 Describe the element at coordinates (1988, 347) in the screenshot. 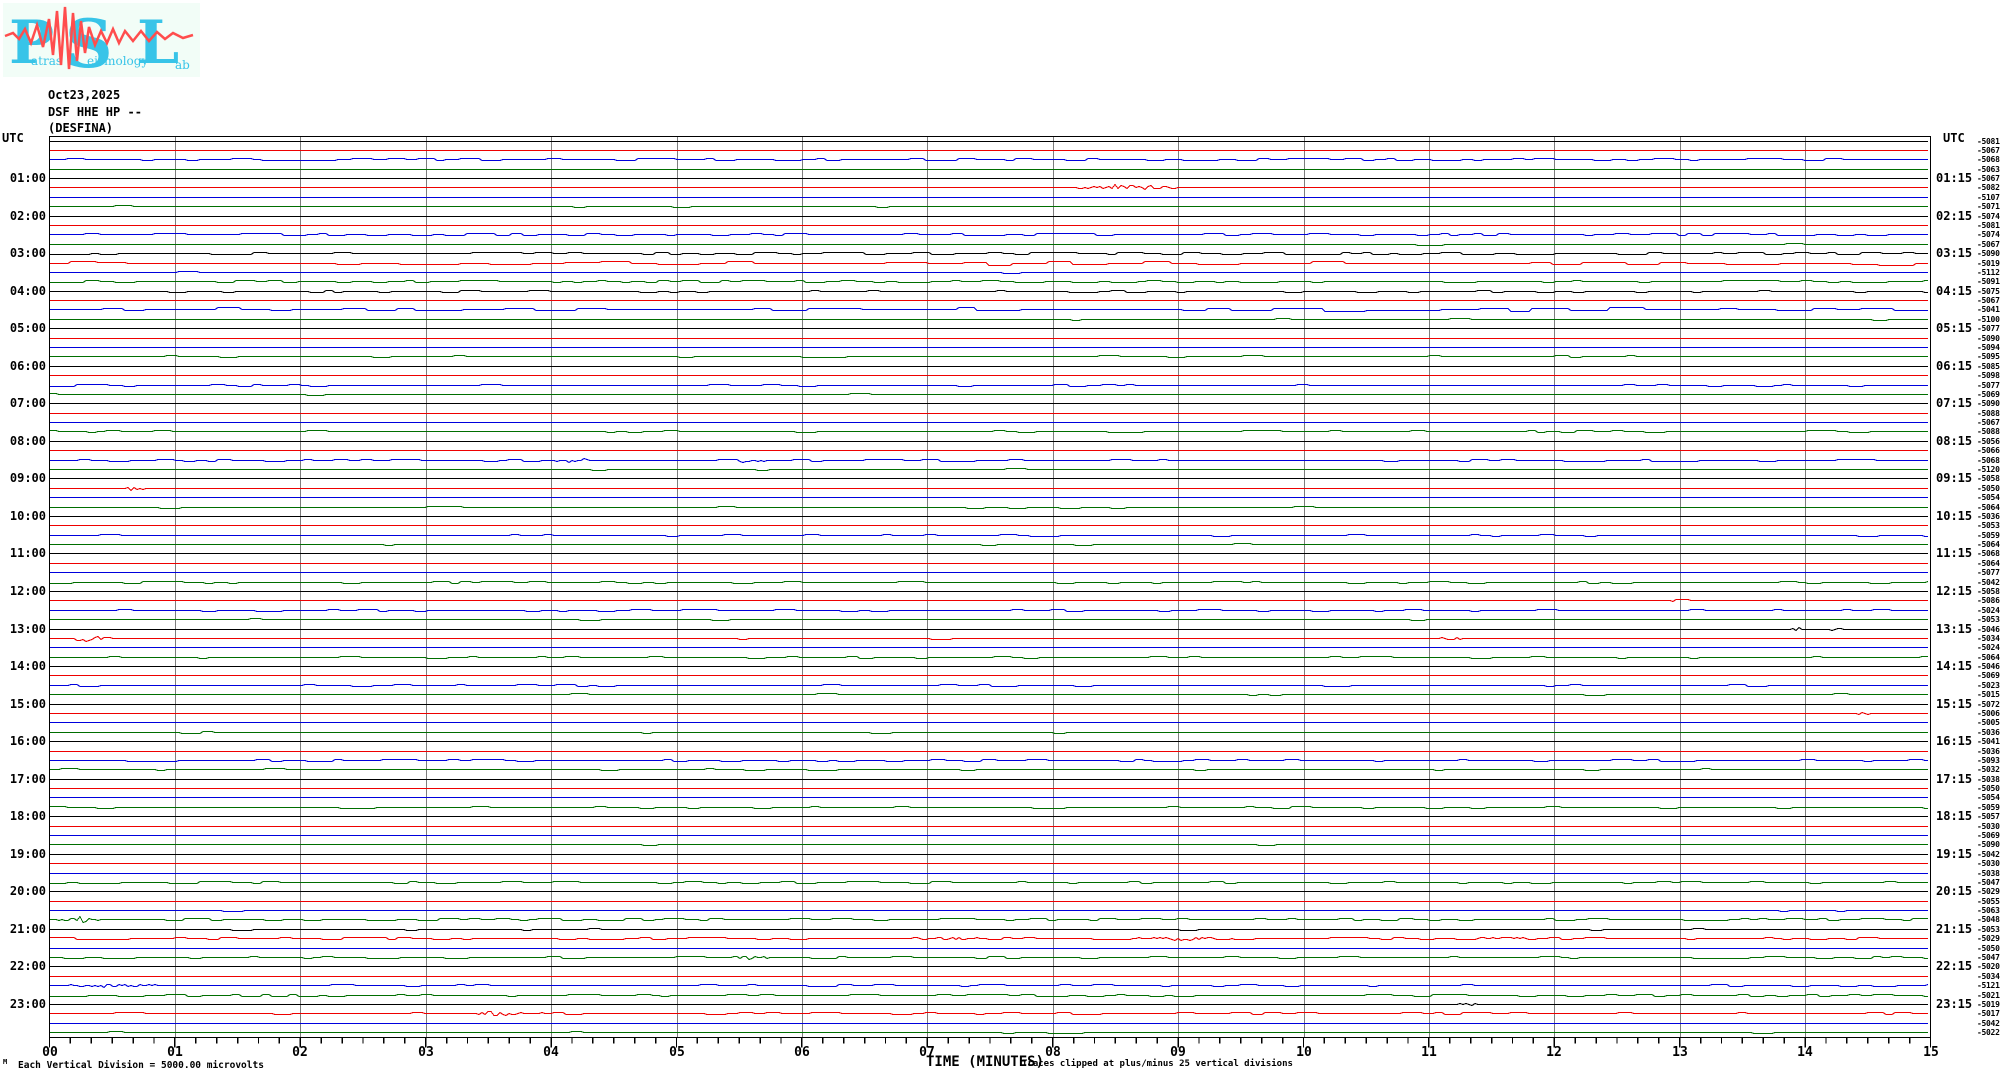

I see `trace-offset-value: -5094` at that location.